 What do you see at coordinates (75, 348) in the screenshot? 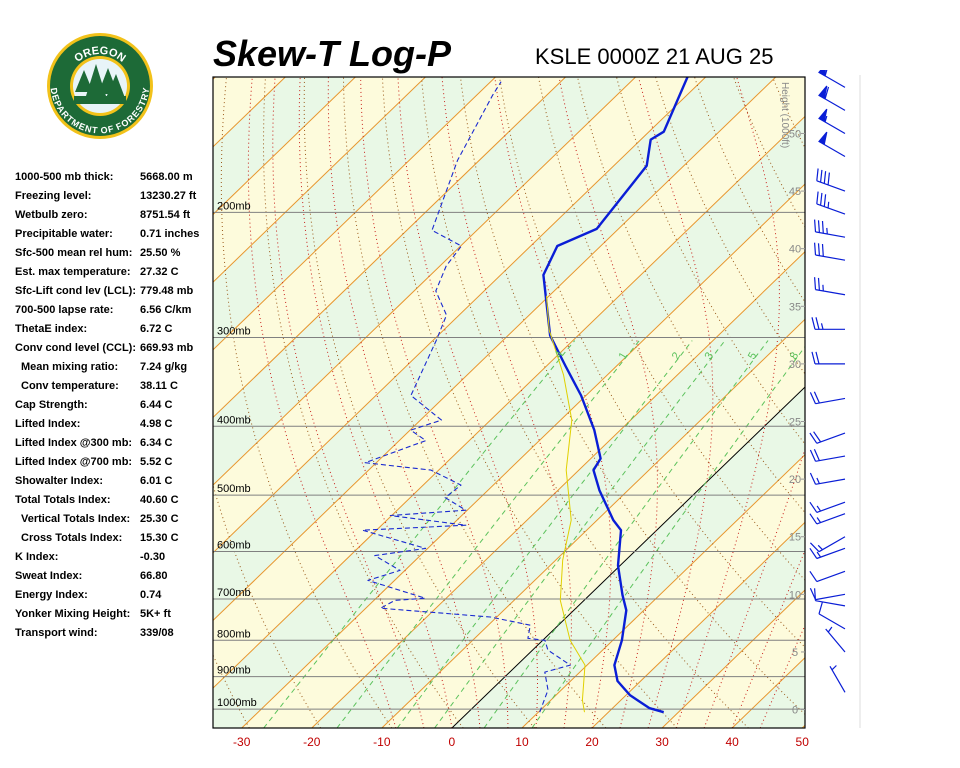
I see `index-label: Conv cond level (CCL):` at bounding box center [75, 348].